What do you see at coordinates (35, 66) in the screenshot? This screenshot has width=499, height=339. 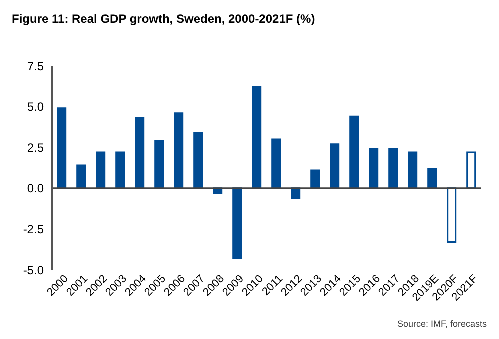 I see `y-tick-label: 7.5` at bounding box center [35, 66].